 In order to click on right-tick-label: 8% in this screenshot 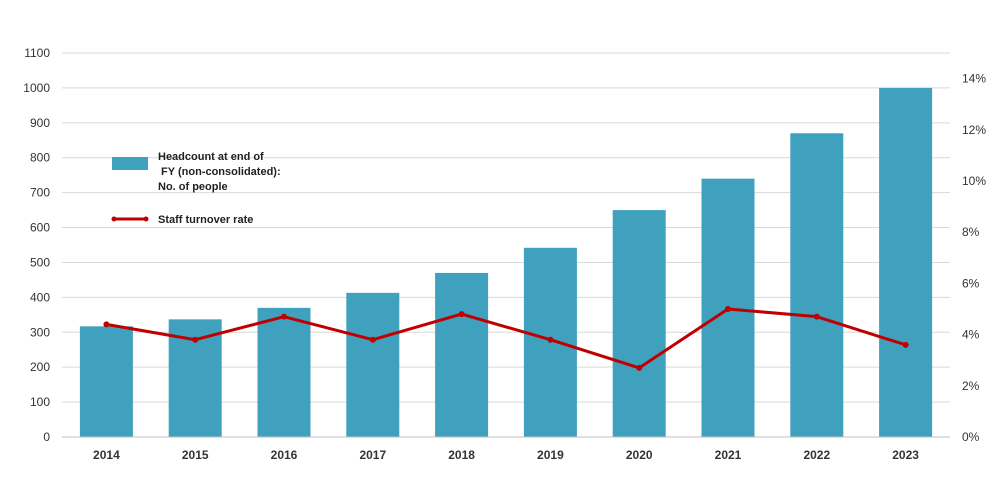, I will do `click(971, 232)`.